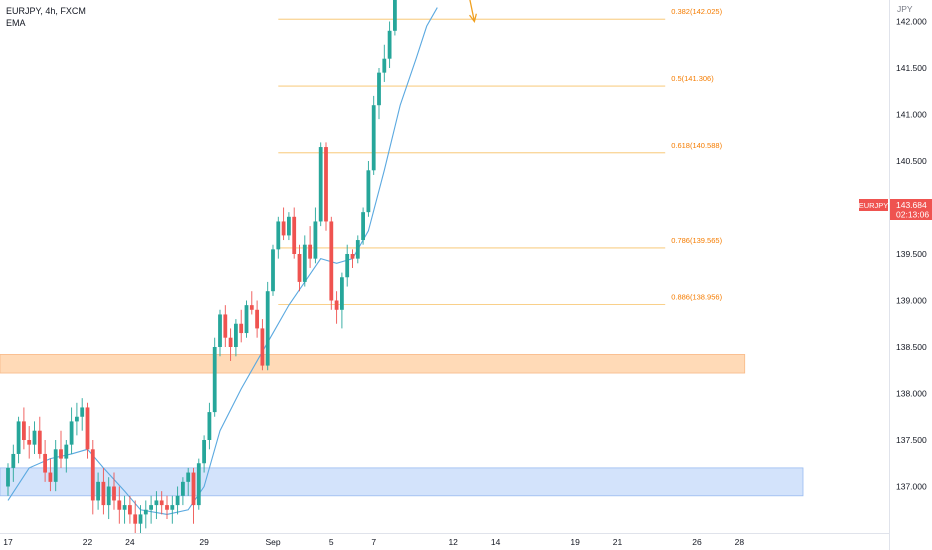 The width and height of the screenshot is (932, 550). What do you see at coordinates (874, 205) in the screenshot?
I see `badge-symbol: EURJPY` at bounding box center [874, 205].